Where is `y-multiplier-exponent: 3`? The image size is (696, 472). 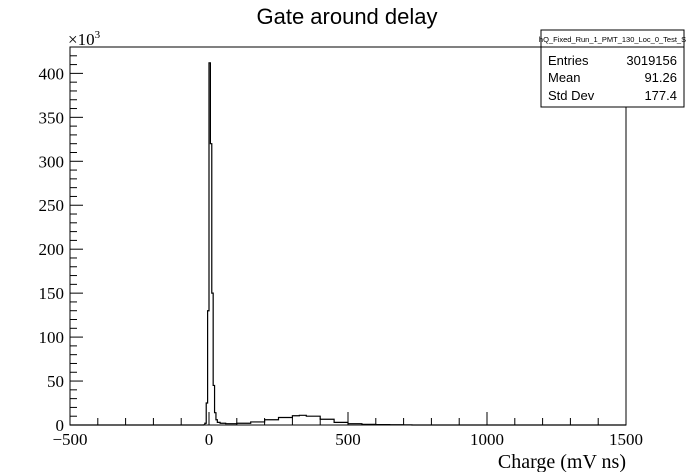 y-multiplier-exponent: 3 is located at coordinates (98, 35).